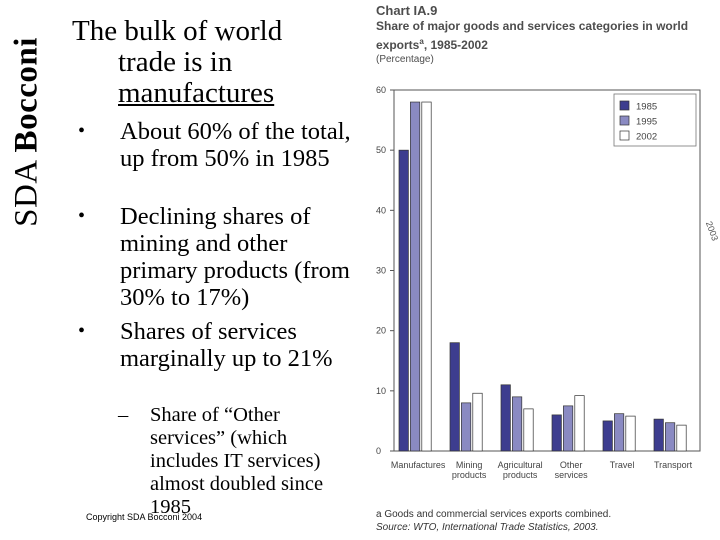 The image size is (720, 540). What do you see at coordinates (381, 90) in the screenshot?
I see `y-tick-label: 60` at bounding box center [381, 90].